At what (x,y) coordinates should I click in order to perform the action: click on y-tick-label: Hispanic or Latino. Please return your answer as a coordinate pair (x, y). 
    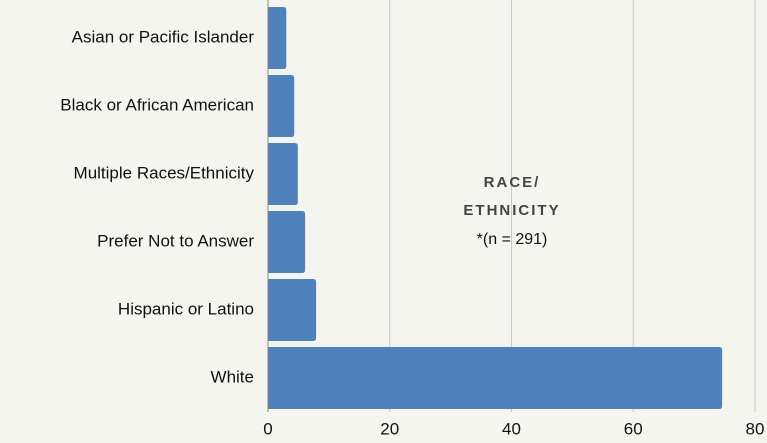
    Looking at the image, I should click on (186, 308).